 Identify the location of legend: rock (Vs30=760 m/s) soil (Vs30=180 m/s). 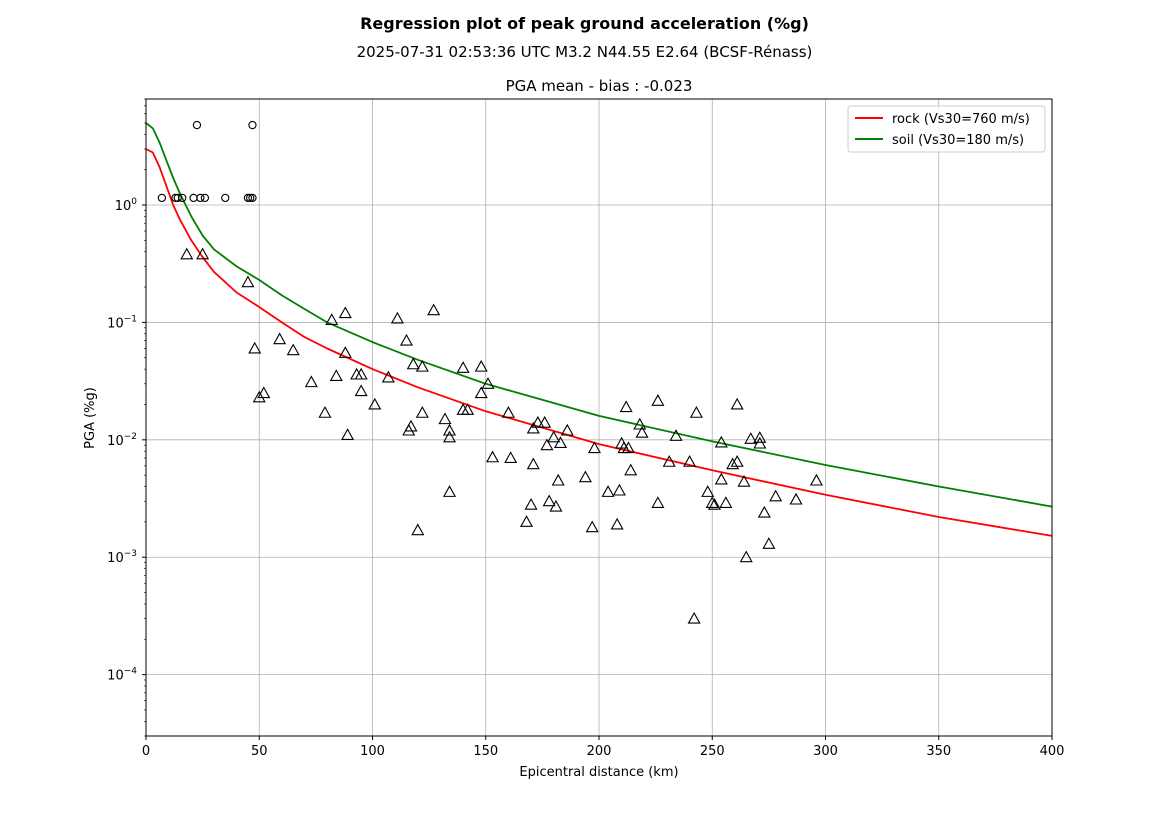
(946, 129).